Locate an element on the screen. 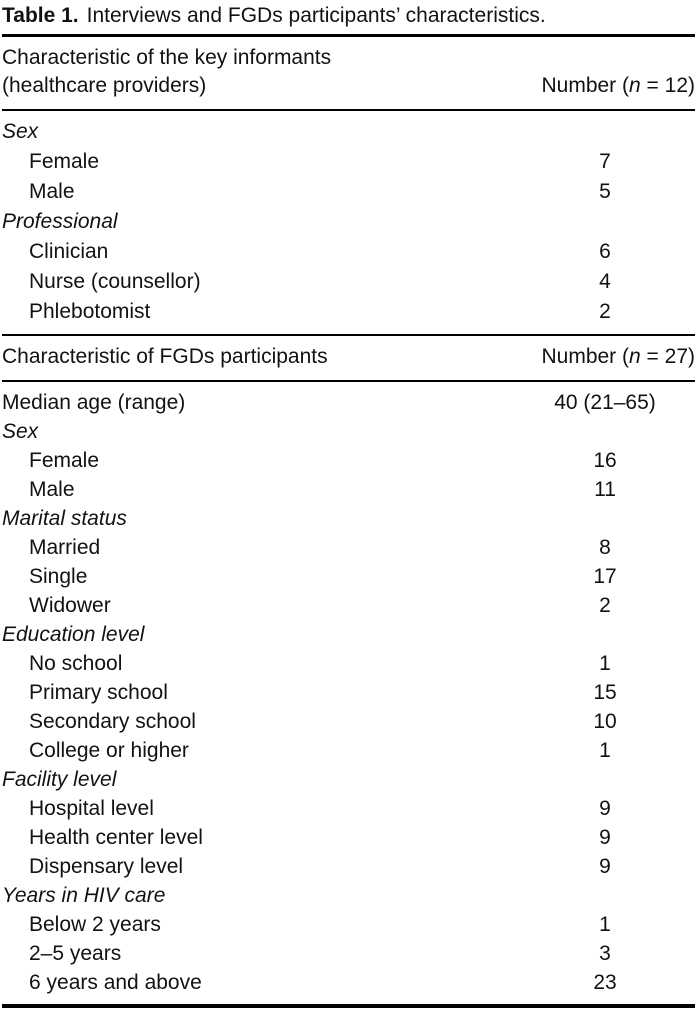 This screenshot has height=1020, width=697. characteristic-header-line1: Characteristic of FGDs participants is located at coordinates (165, 356).